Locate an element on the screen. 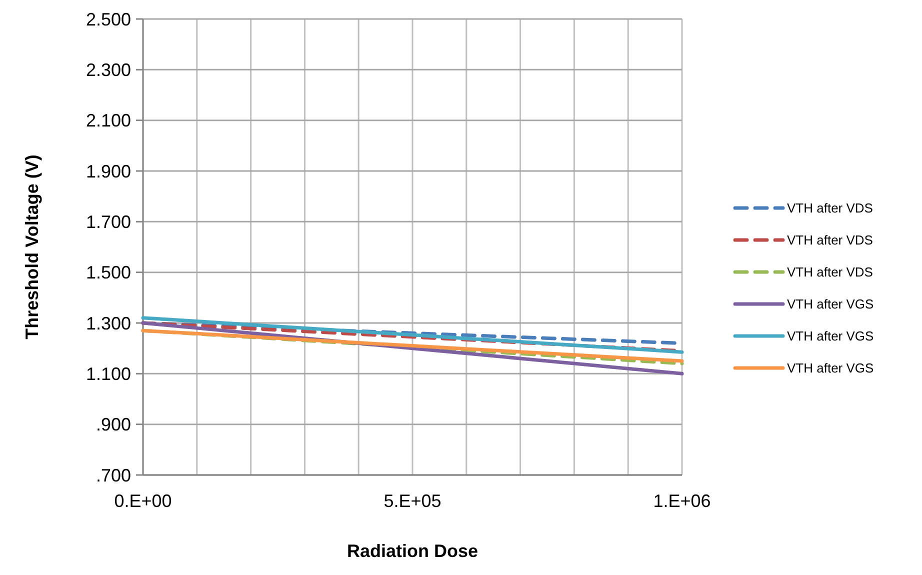  y-tick-label: 2.500 is located at coordinates (108, 19).